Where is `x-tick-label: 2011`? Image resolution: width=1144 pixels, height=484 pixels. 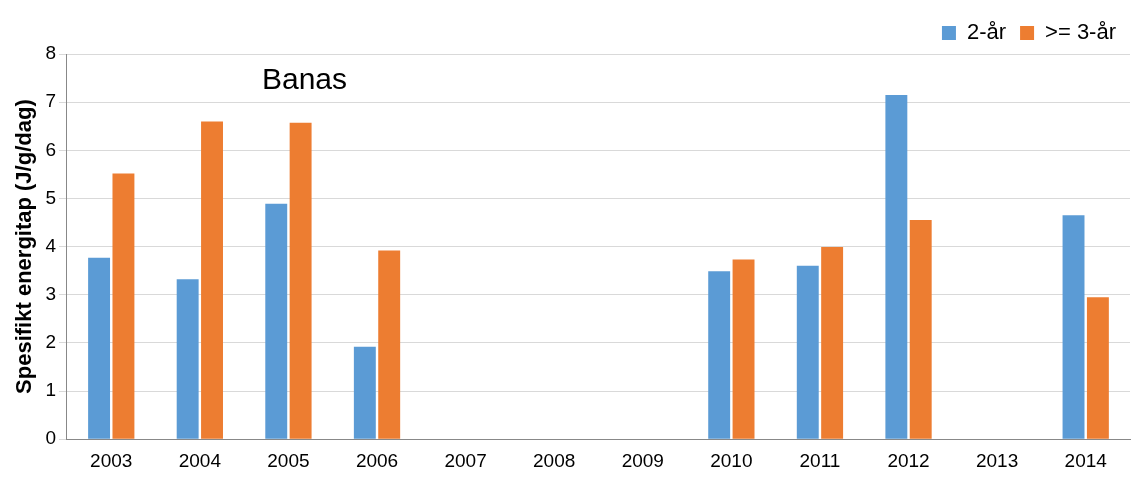 x-tick-label: 2011 is located at coordinates (820, 460).